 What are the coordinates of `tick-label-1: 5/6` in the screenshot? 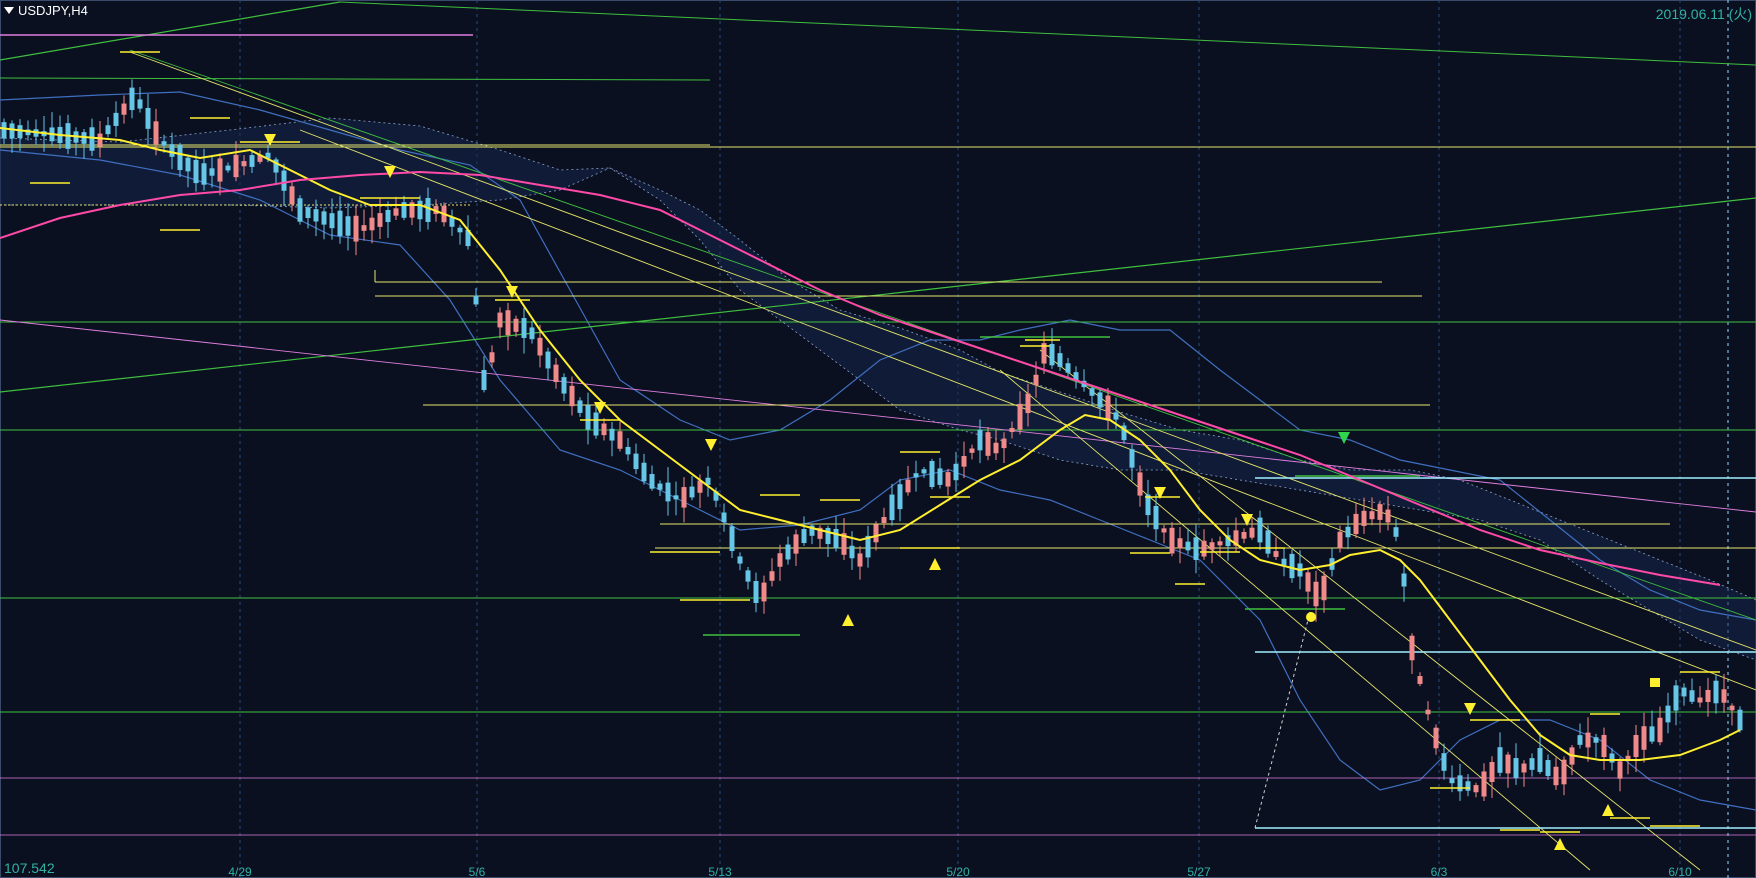 It's located at (477, 871).